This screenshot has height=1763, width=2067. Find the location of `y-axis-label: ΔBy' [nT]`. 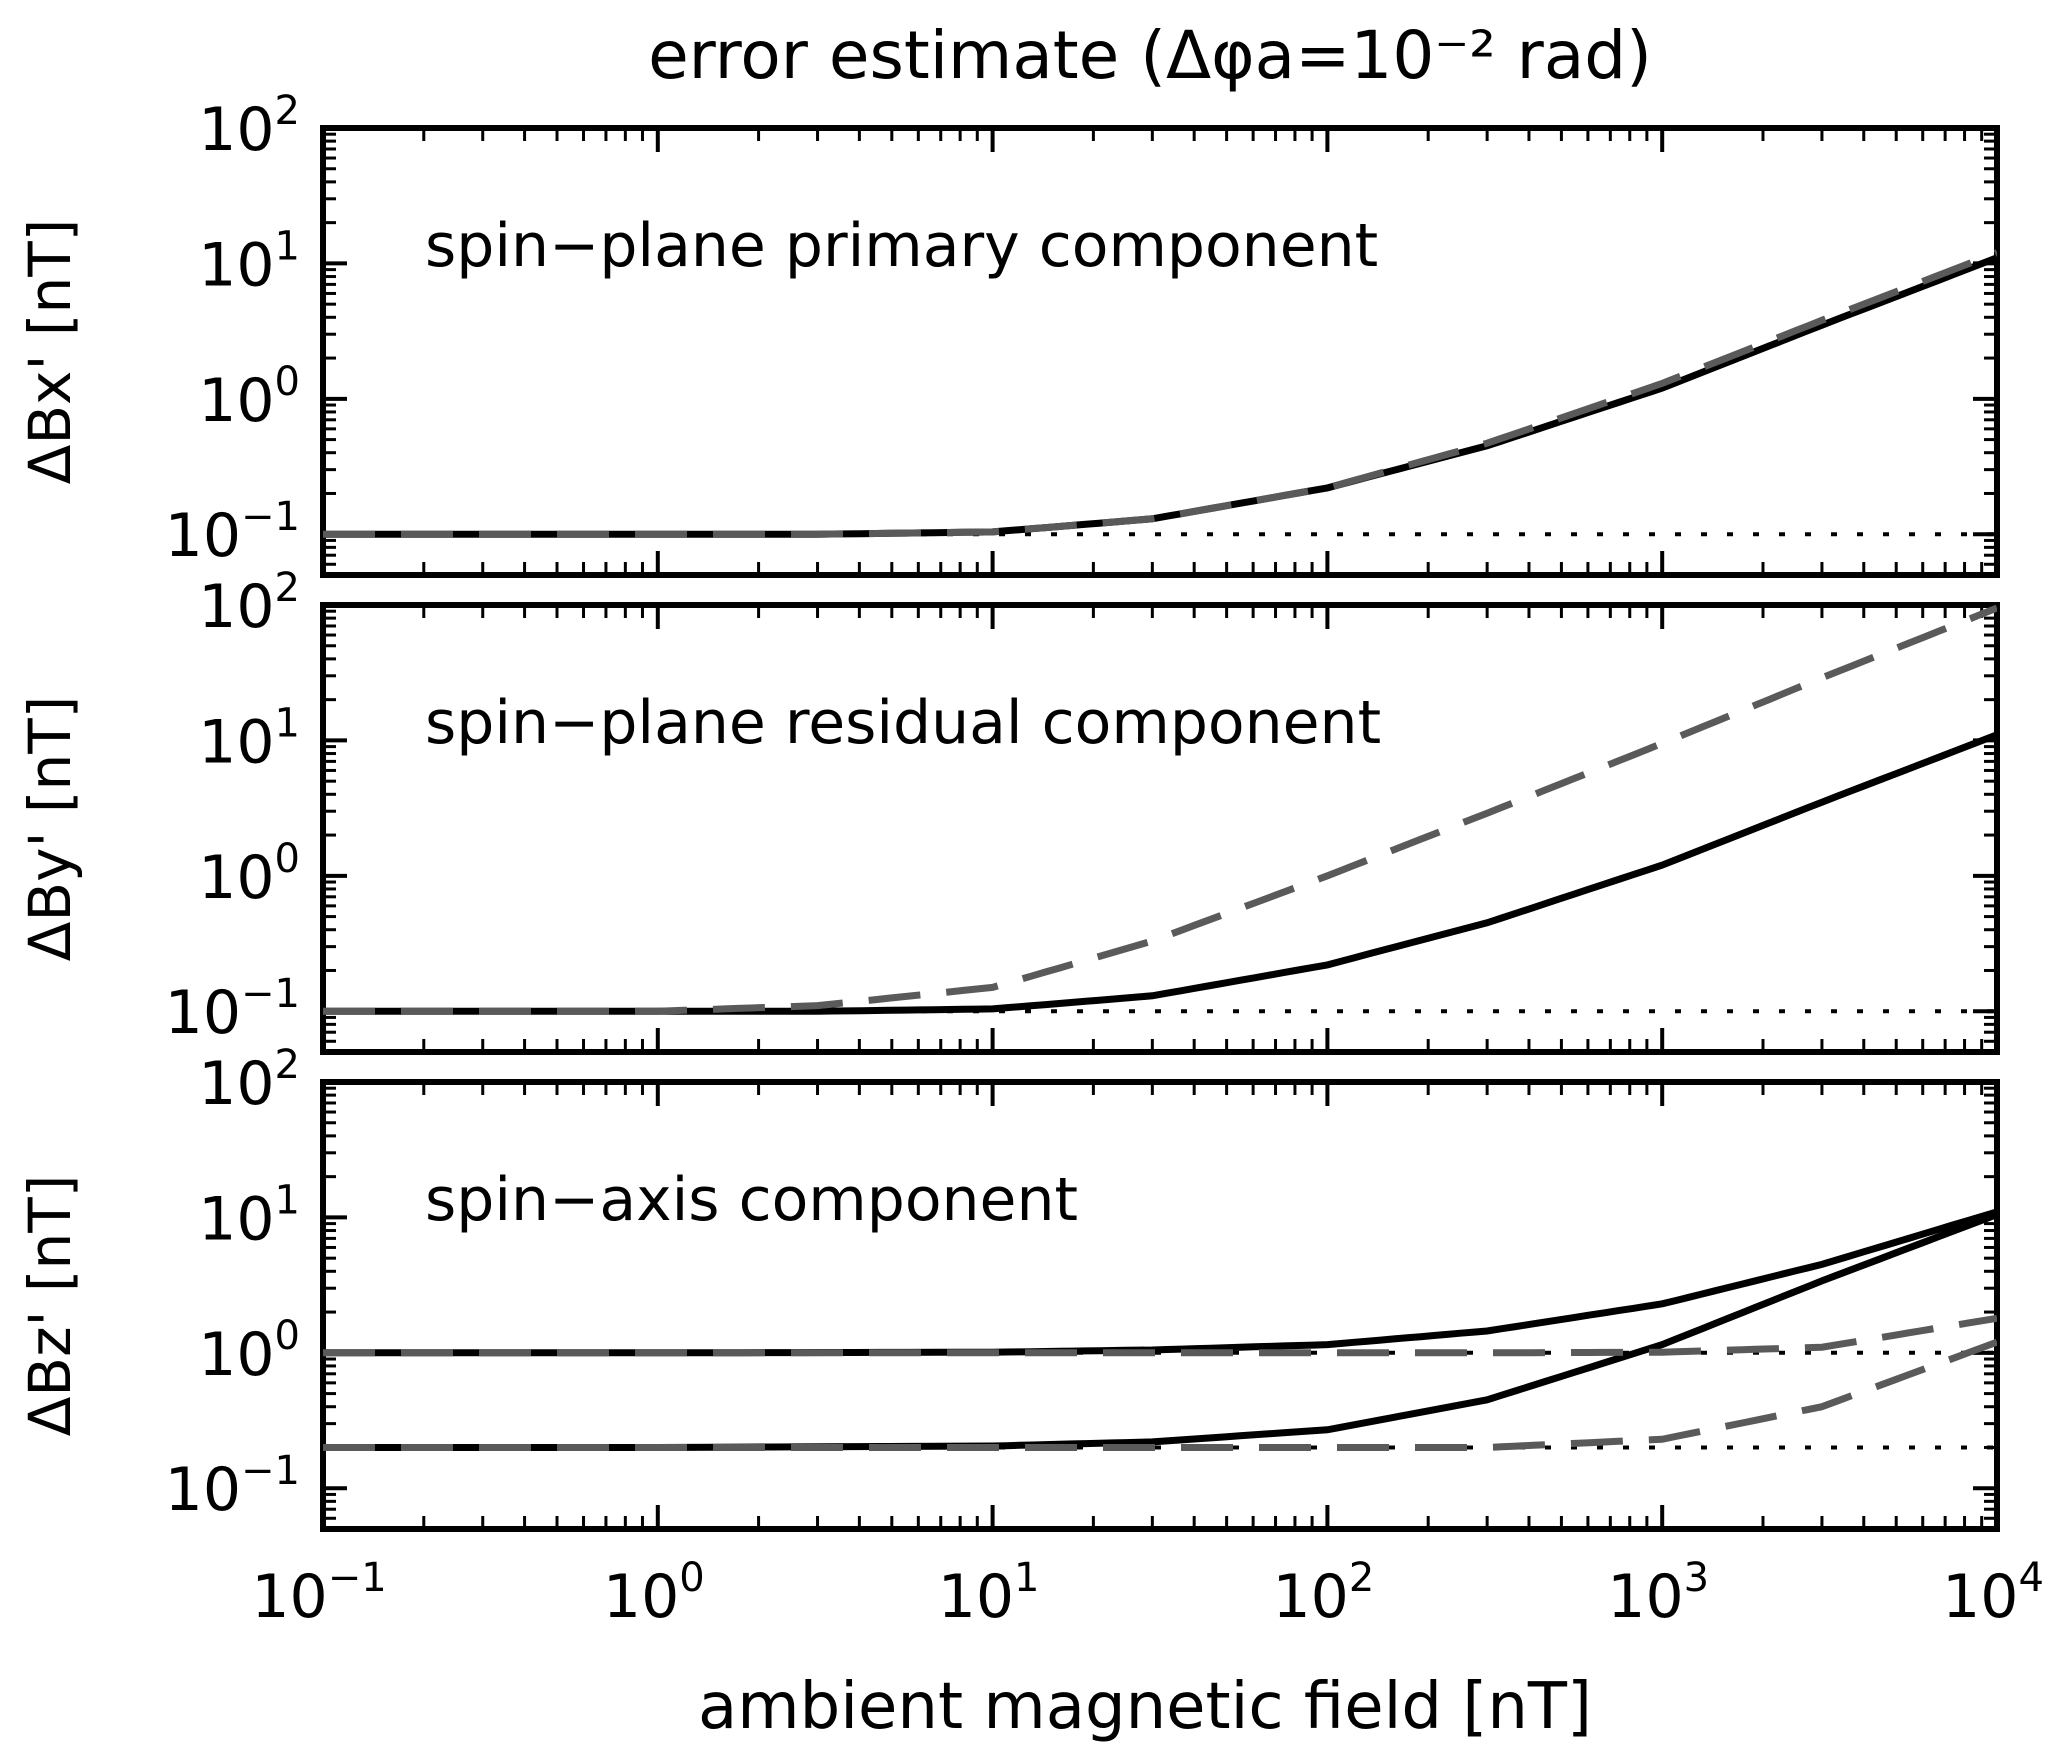

y-axis-label: ΔBy' [nT] is located at coordinates (50, 829).